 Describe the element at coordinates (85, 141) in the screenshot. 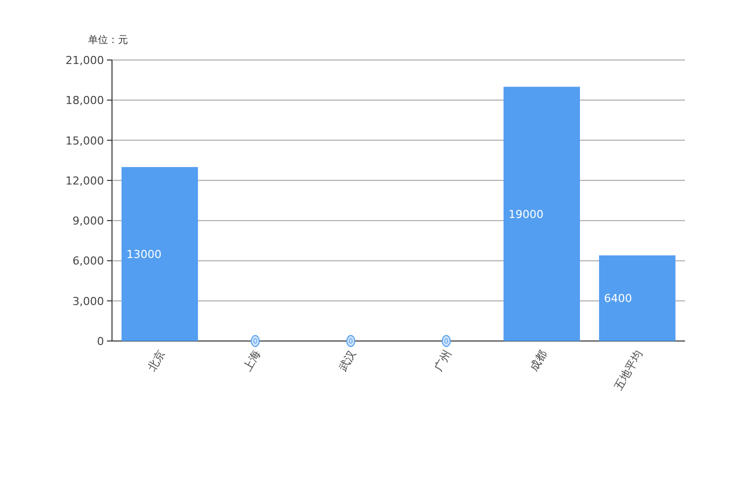

I see `y-tick-label: 15,000` at that location.